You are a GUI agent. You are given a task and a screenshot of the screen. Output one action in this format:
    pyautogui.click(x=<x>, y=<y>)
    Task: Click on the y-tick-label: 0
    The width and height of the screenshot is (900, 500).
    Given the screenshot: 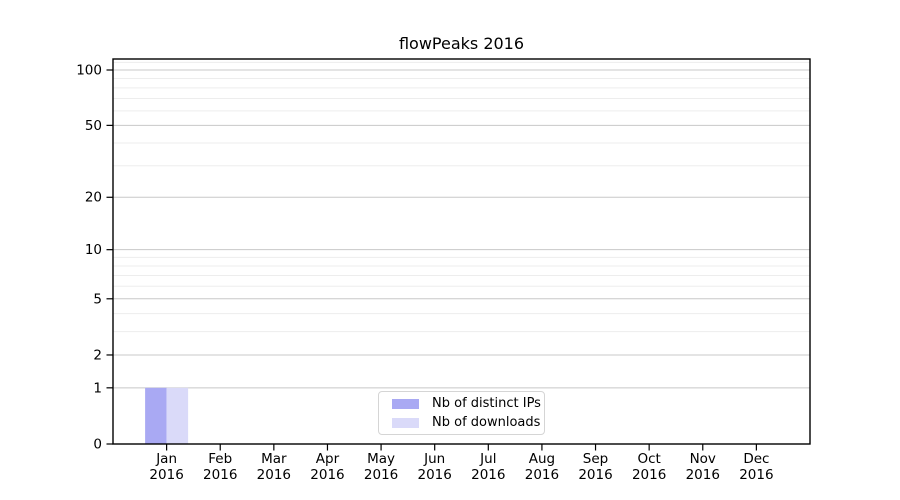 What is the action you would take?
    pyautogui.click(x=97, y=444)
    